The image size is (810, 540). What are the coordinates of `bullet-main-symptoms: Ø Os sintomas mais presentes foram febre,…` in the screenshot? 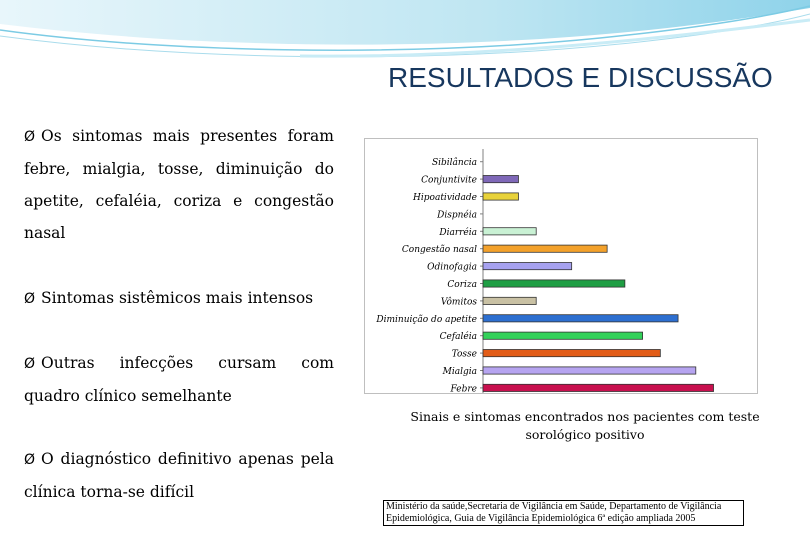 It's located at (179, 184).